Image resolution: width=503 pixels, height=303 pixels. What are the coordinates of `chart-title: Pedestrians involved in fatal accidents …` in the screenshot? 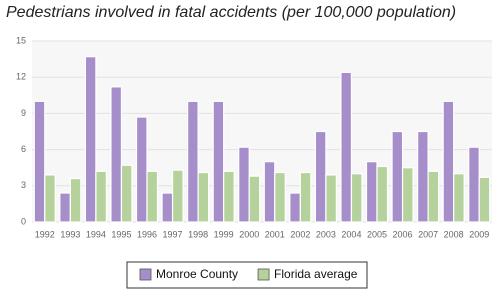 It's located at (231, 12).